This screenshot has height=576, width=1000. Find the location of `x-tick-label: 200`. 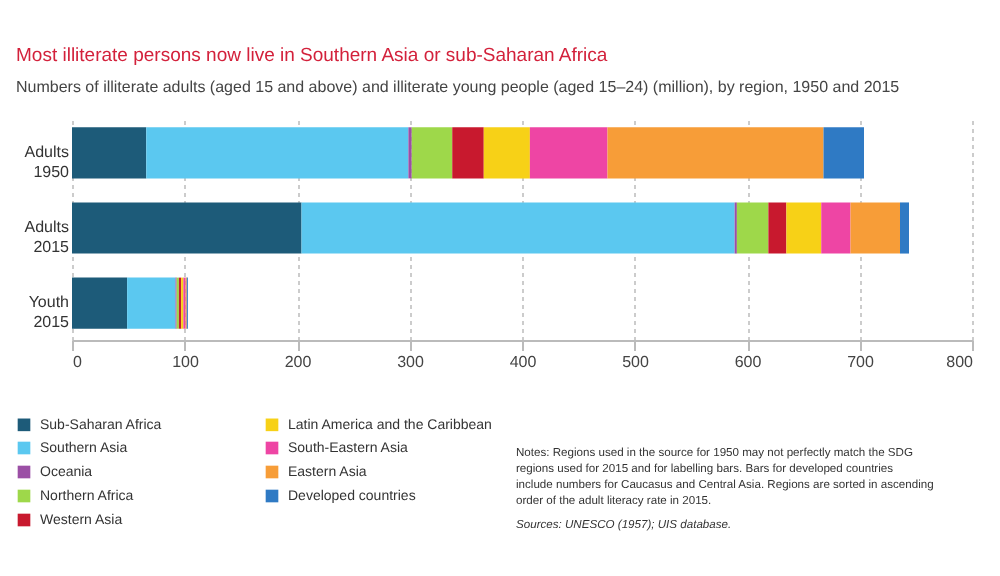

x-tick-label: 200 is located at coordinates (298, 362).